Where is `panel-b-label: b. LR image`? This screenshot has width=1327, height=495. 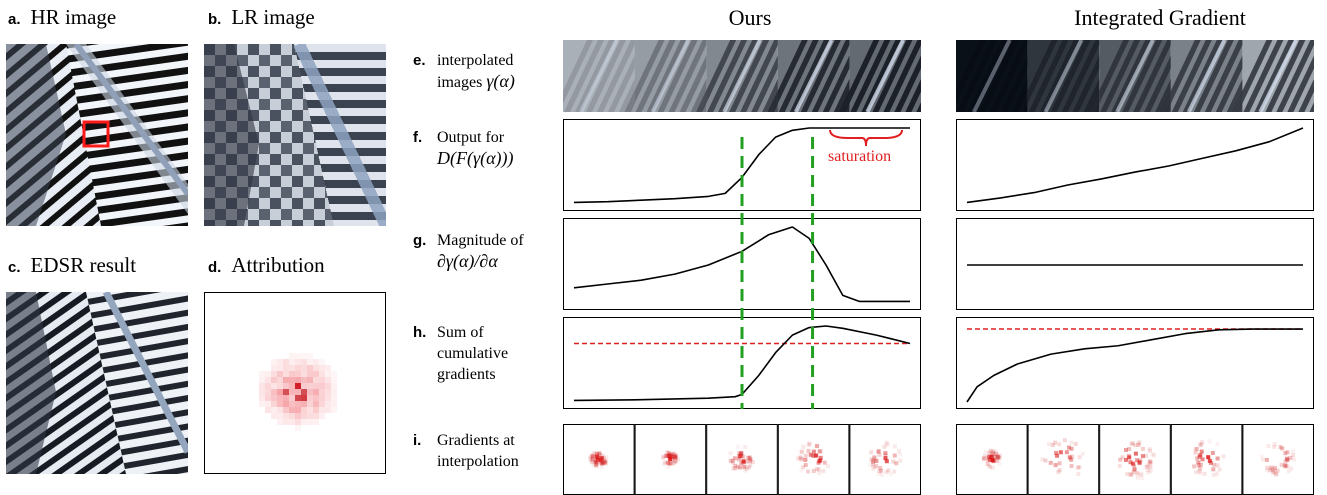 panel-b-label: b. LR image is located at coordinates (261, 17).